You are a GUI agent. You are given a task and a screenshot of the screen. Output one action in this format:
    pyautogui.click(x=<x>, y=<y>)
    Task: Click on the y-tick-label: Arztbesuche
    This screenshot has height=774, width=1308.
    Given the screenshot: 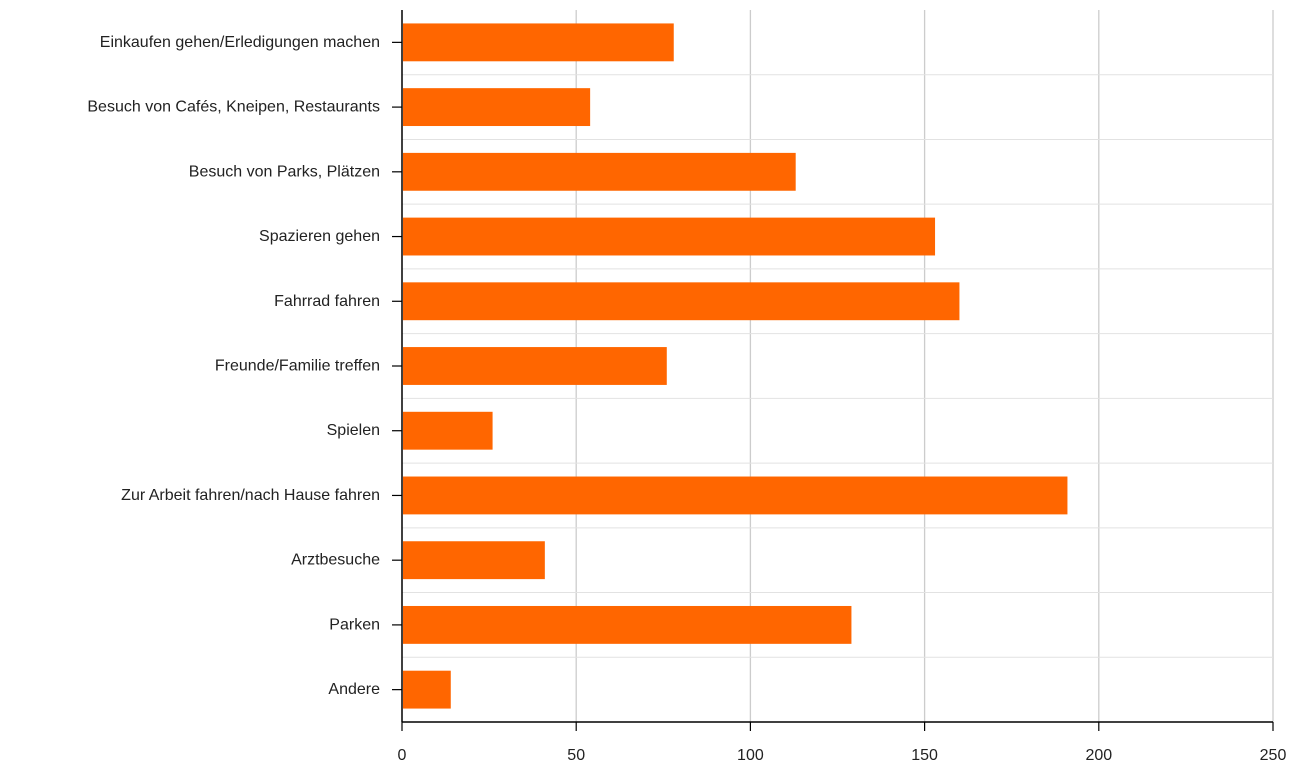 What is the action you would take?
    pyautogui.click(x=335, y=560)
    